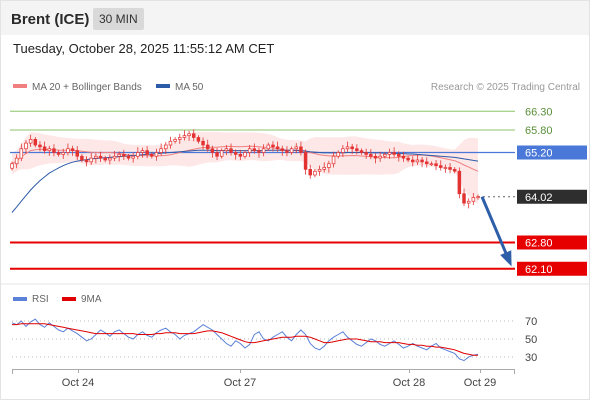 The width and height of the screenshot is (590, 400). What do you see at coordinates (539, 270) in the screenshot?
I see `level-label-5: 62.10` at bounding box center [539, 270].